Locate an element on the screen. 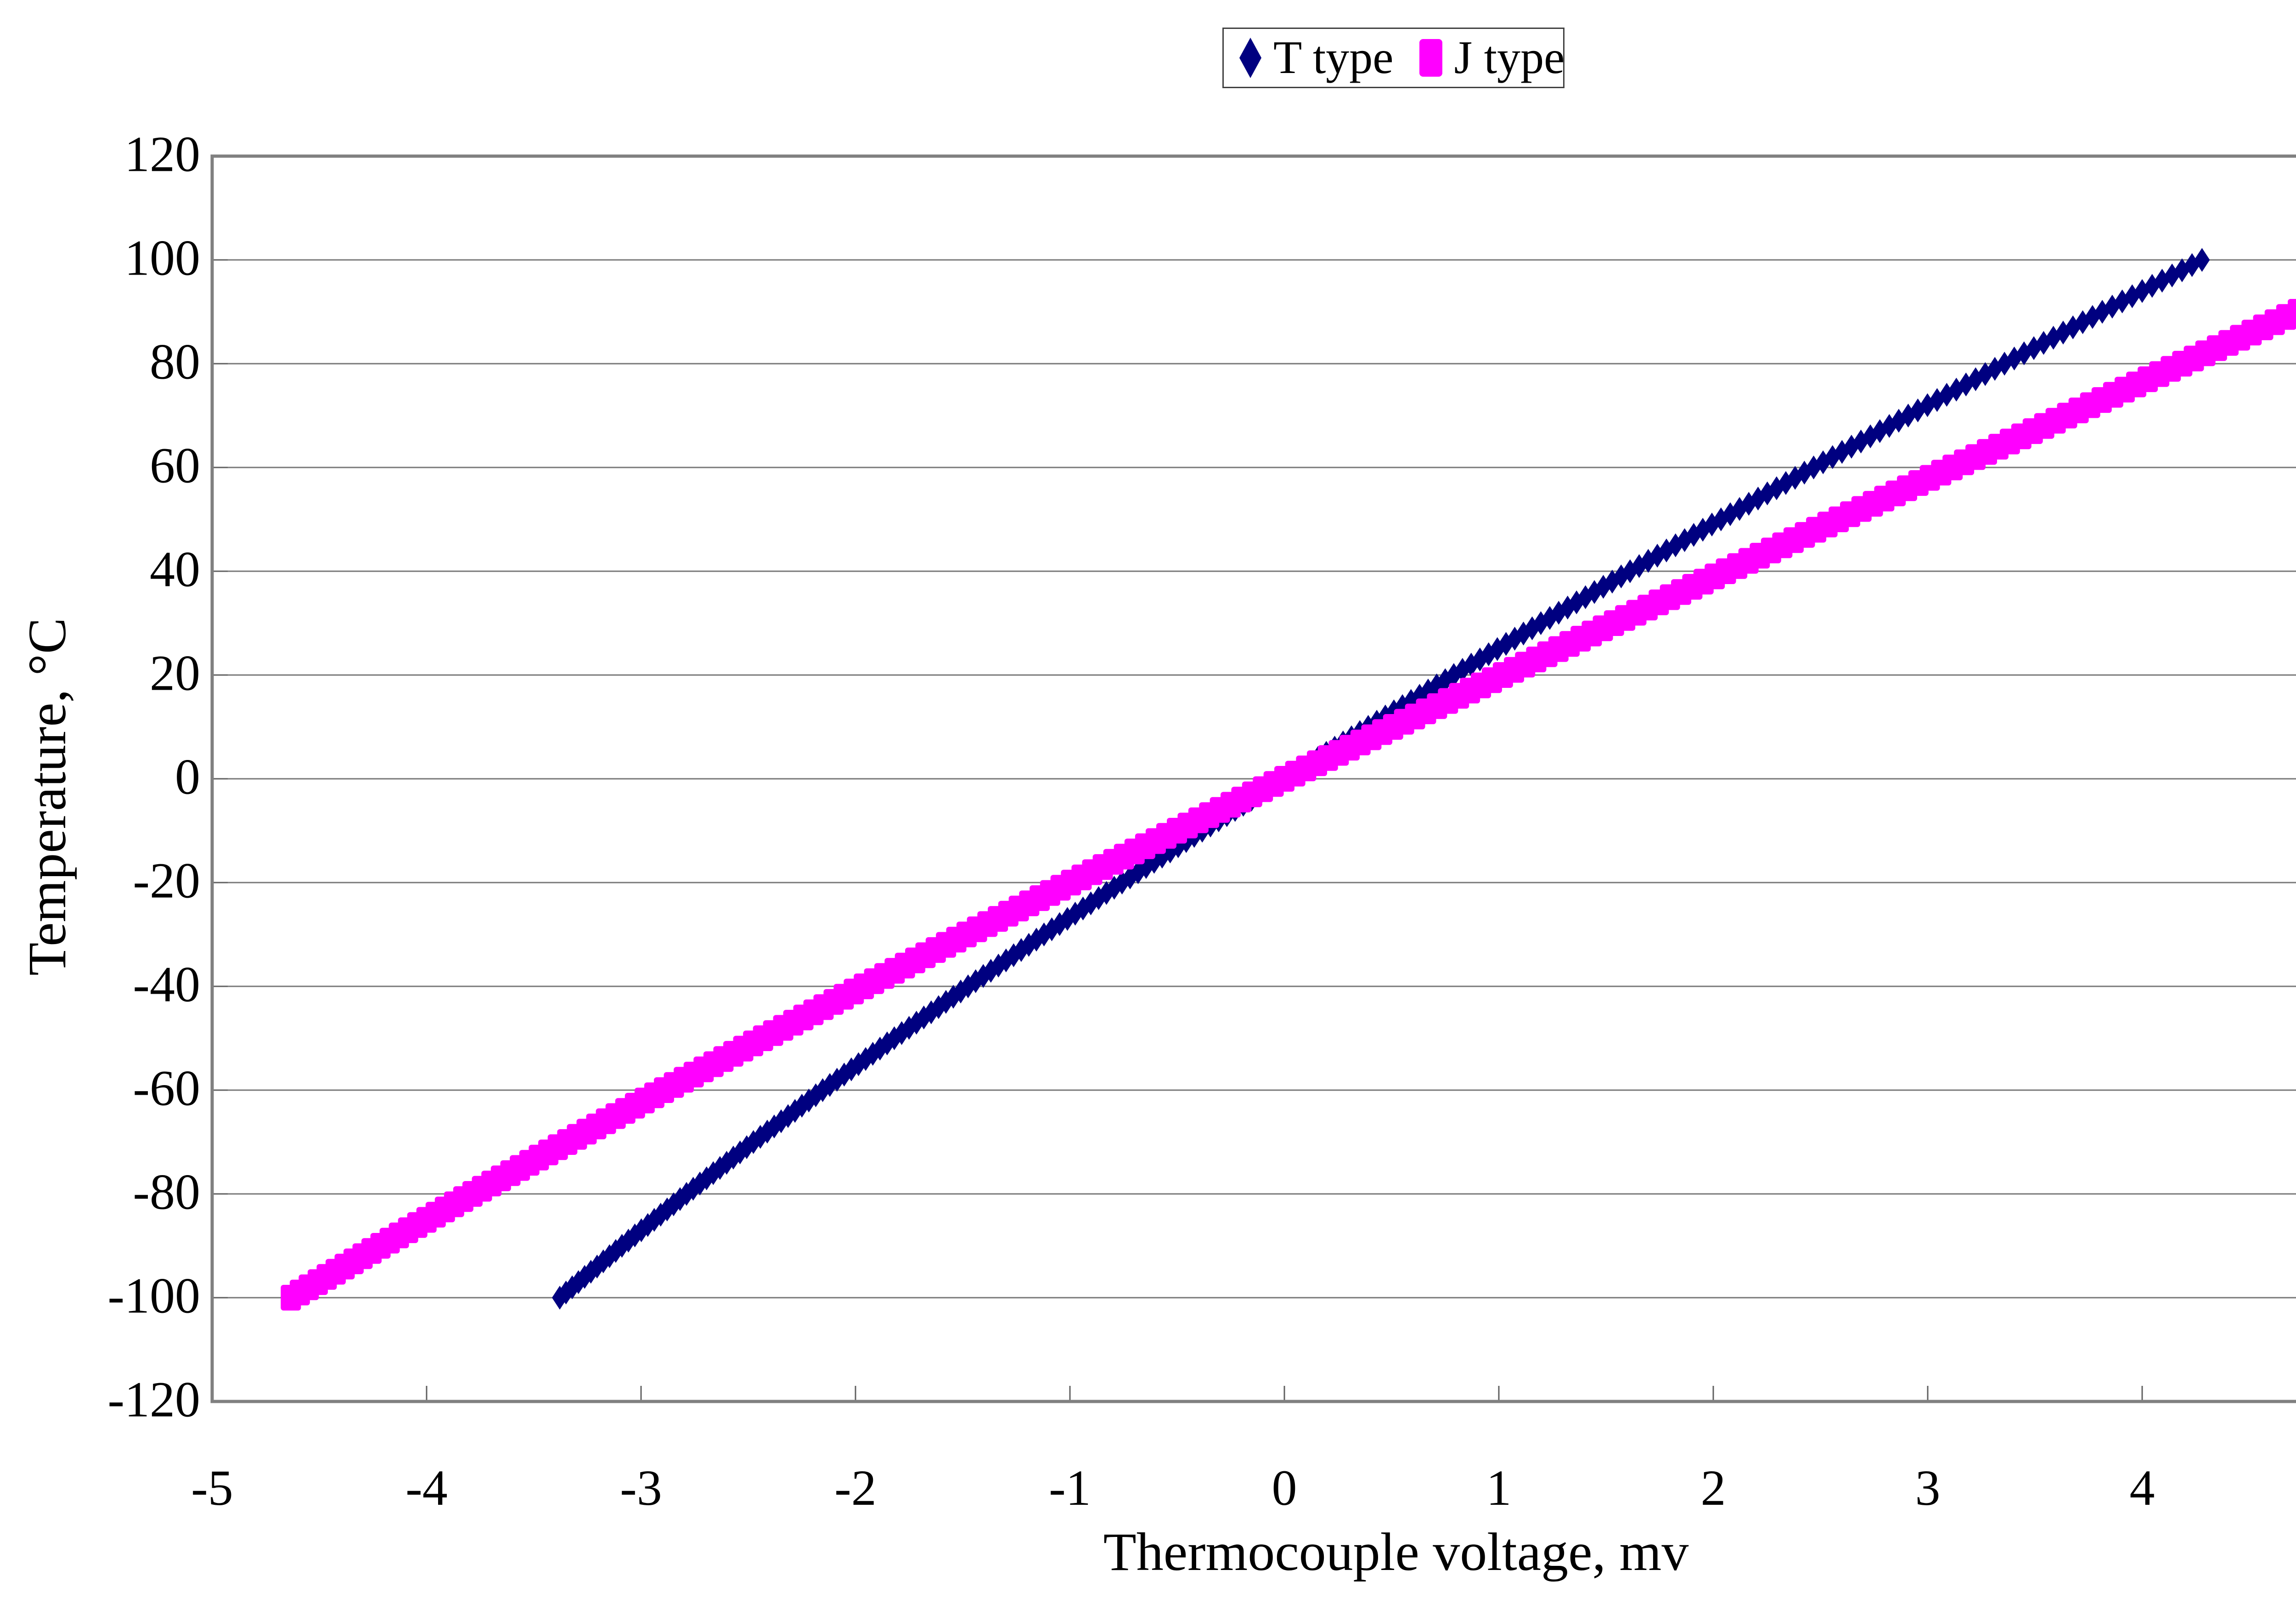  x-tick-label: 1 is located at coordinates (1499, 1488).